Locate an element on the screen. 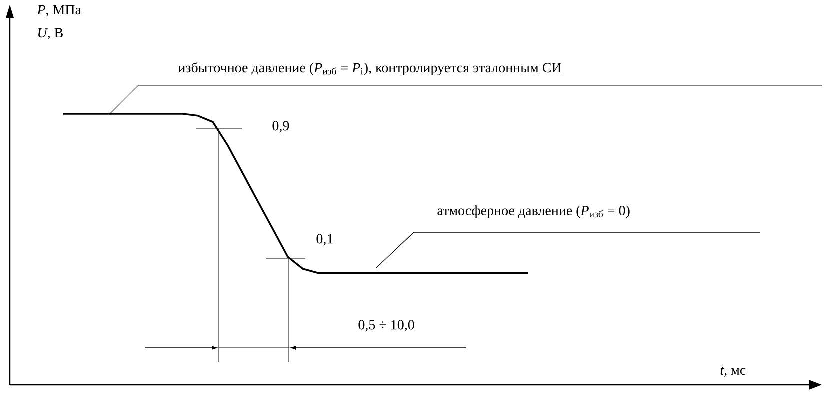  text: P, МПа is located at coordinates (59, 11).